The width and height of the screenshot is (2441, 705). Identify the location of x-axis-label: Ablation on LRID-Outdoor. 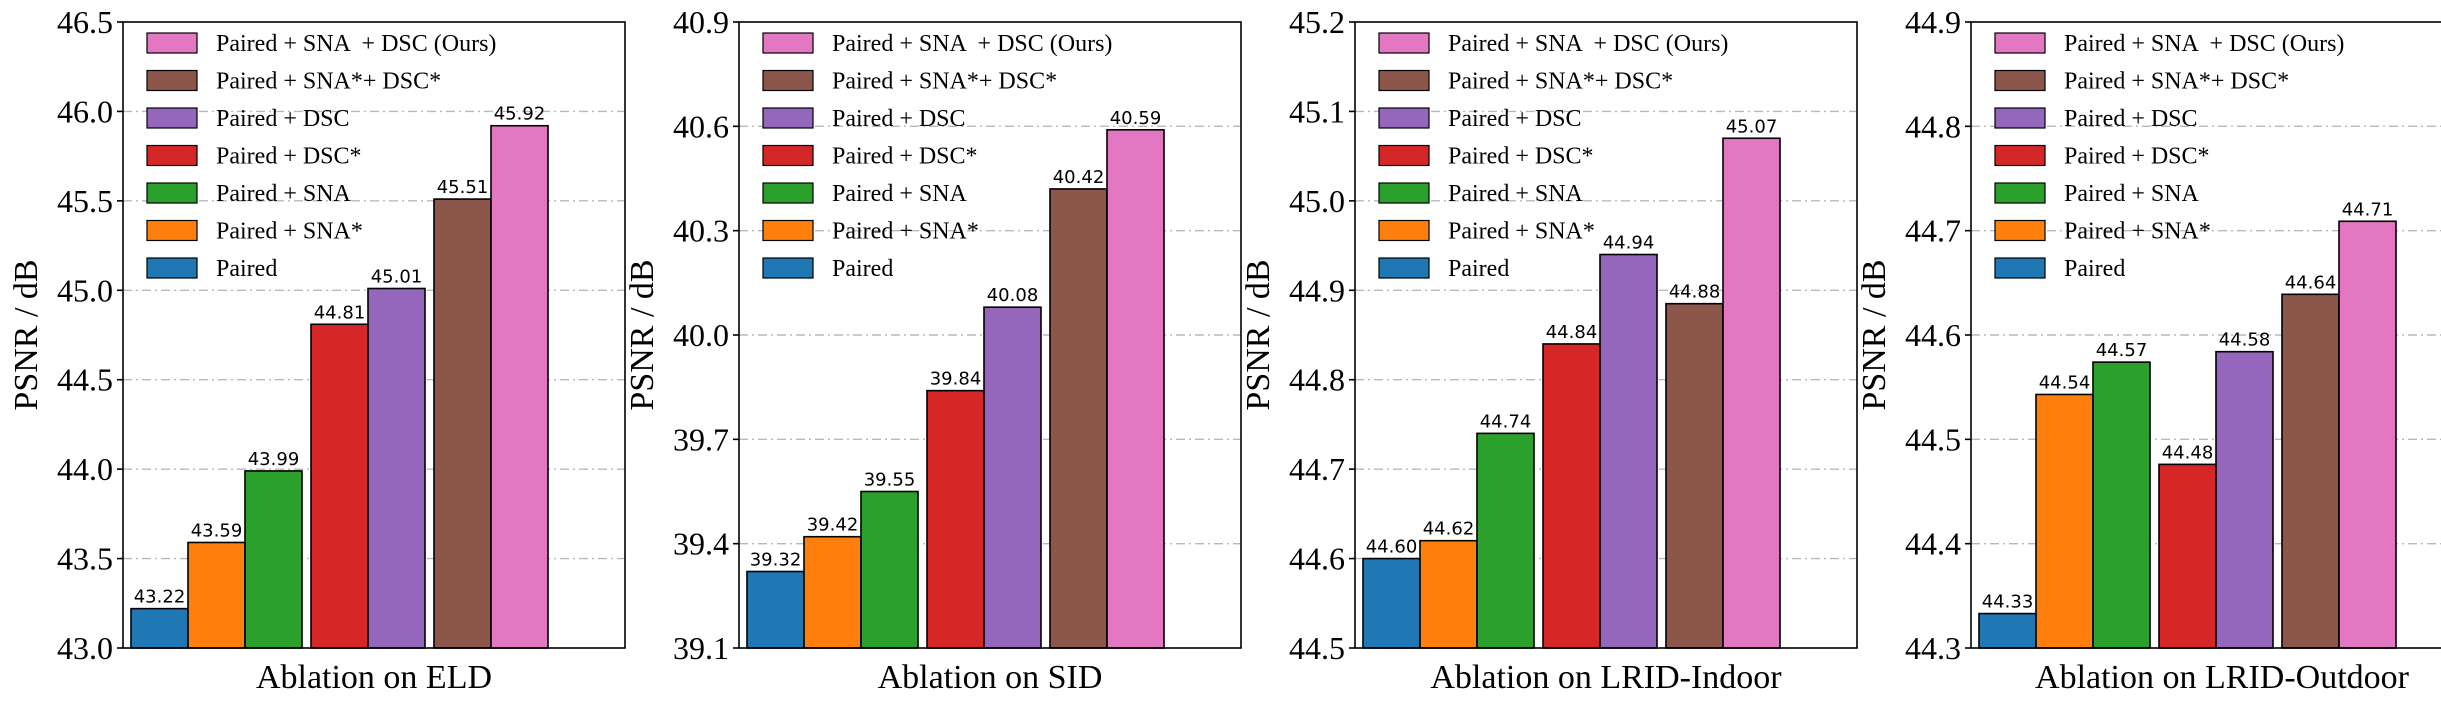
(2222, 677).